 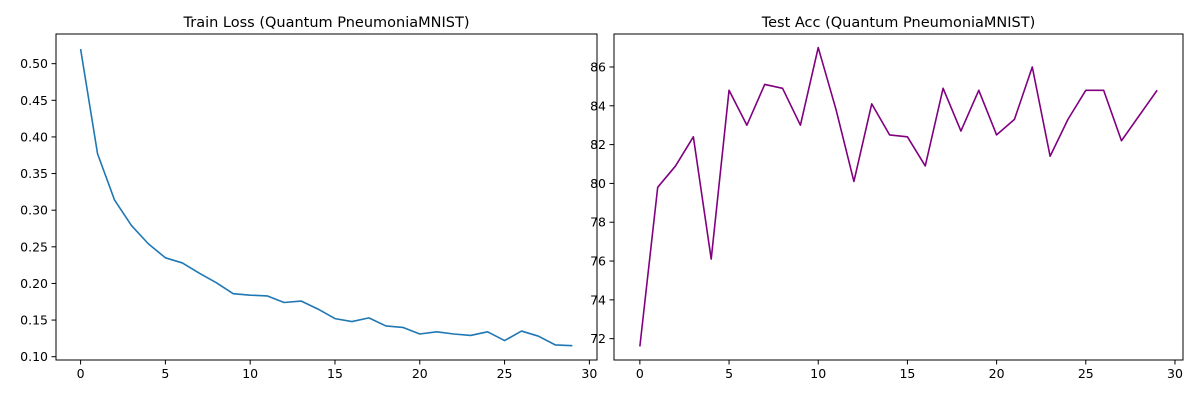 I want to click on chart-title: Train Loss (Quantum PneumoniaMNIST), so click(x=326, y=23).